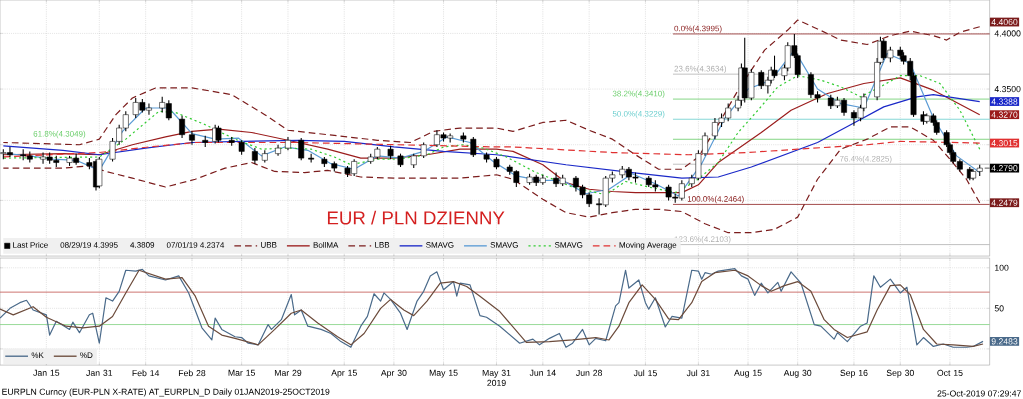 This screenshot has height=399, width=1023. What do you see at coordinates (1007, 89) in the screenshot?
I see `y-tick-label: 4.3500` at bounding box center [1007, 89].